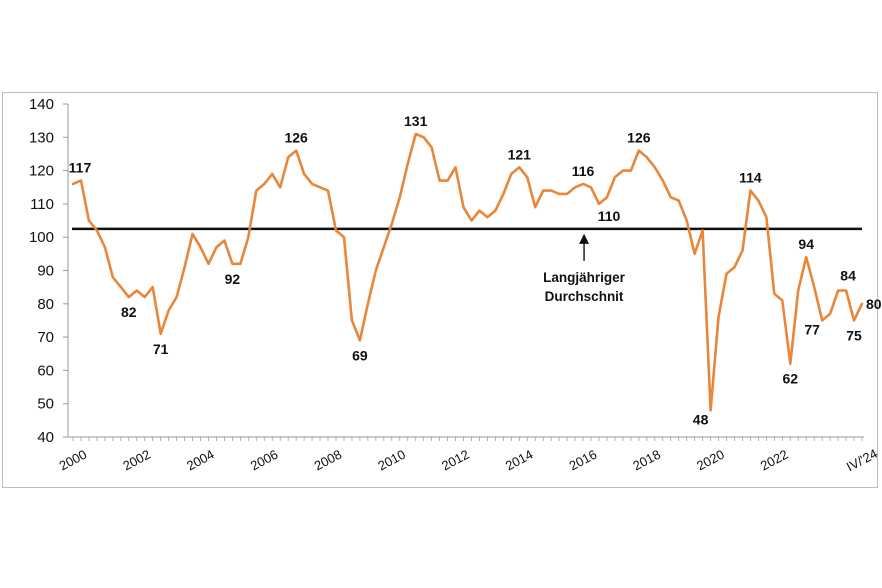  Describe the element at coordinates (774, 460) in the screenshot. I see `x-tick-label: 2022` at that location.